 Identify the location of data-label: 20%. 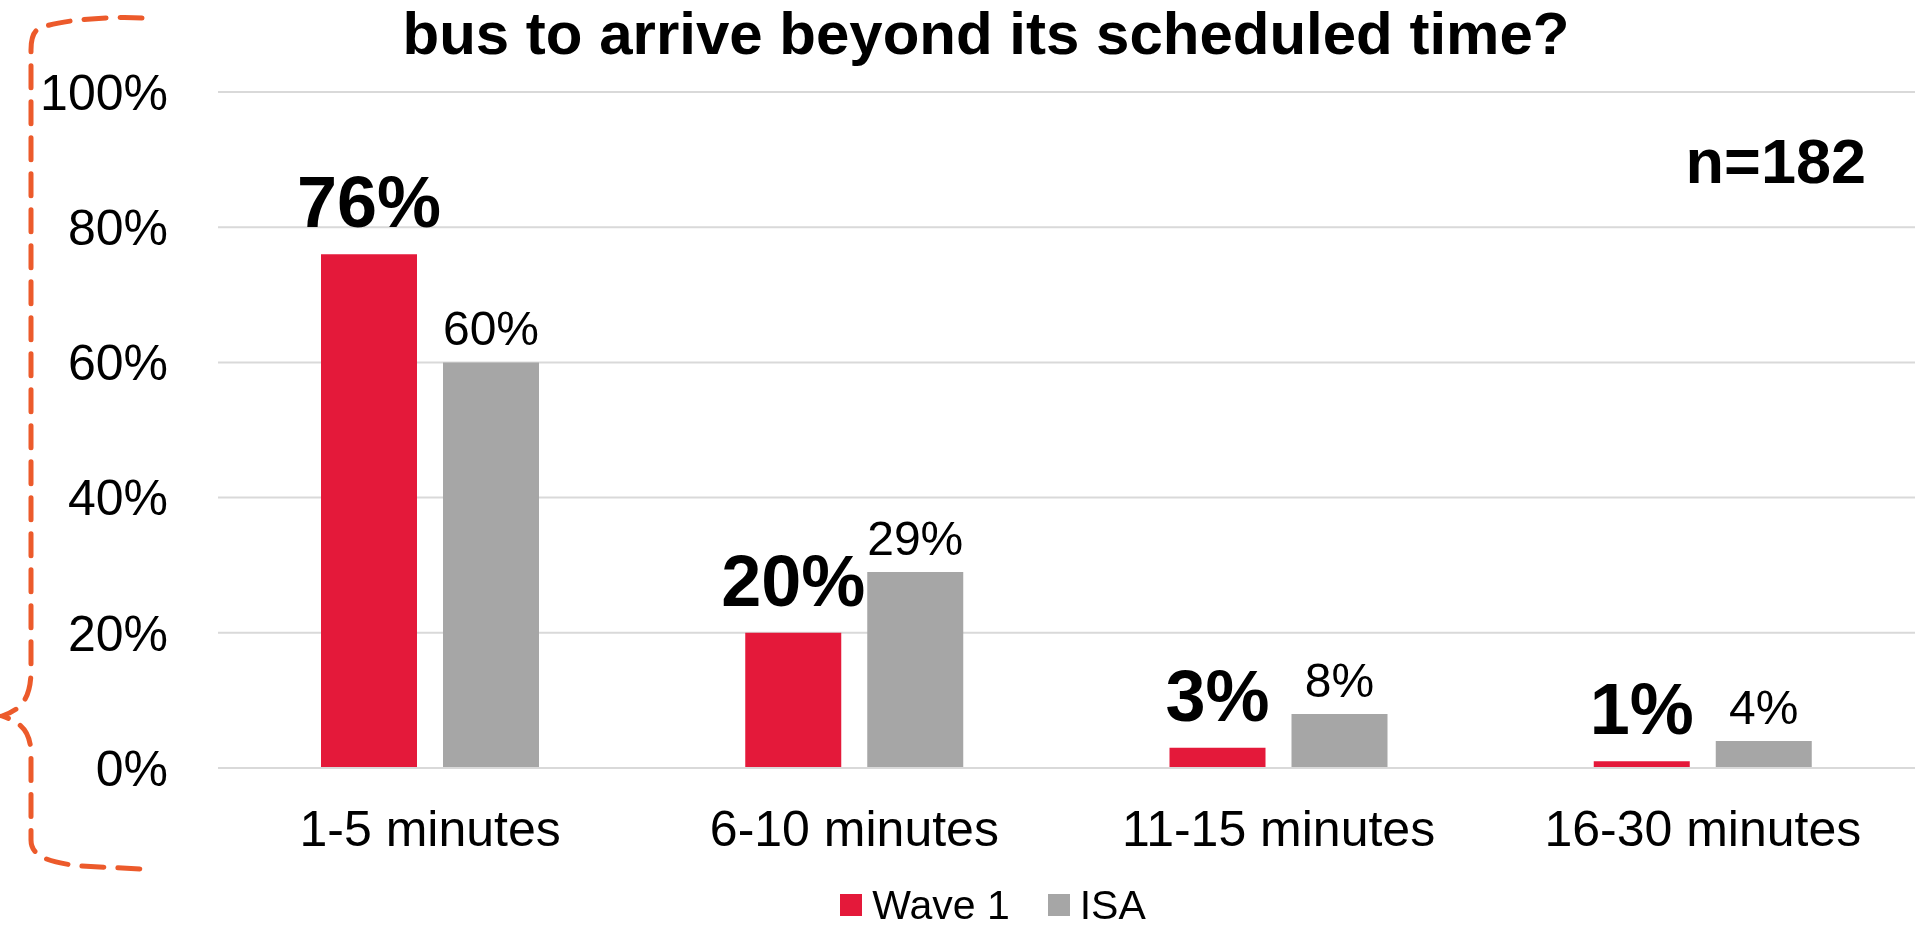
(793, 580).